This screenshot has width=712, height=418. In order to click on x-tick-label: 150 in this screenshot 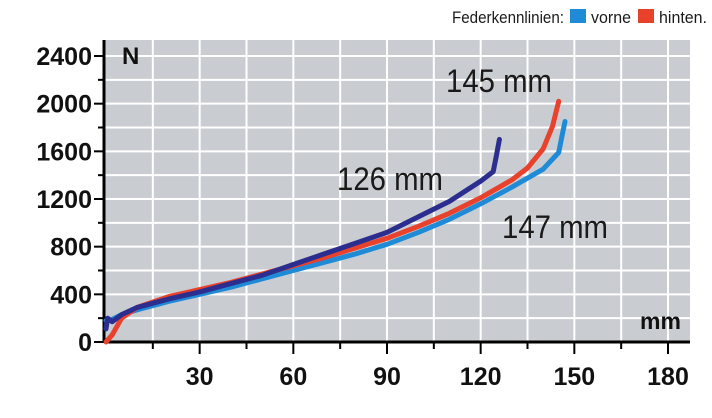, I will do `click(574, 377)`.